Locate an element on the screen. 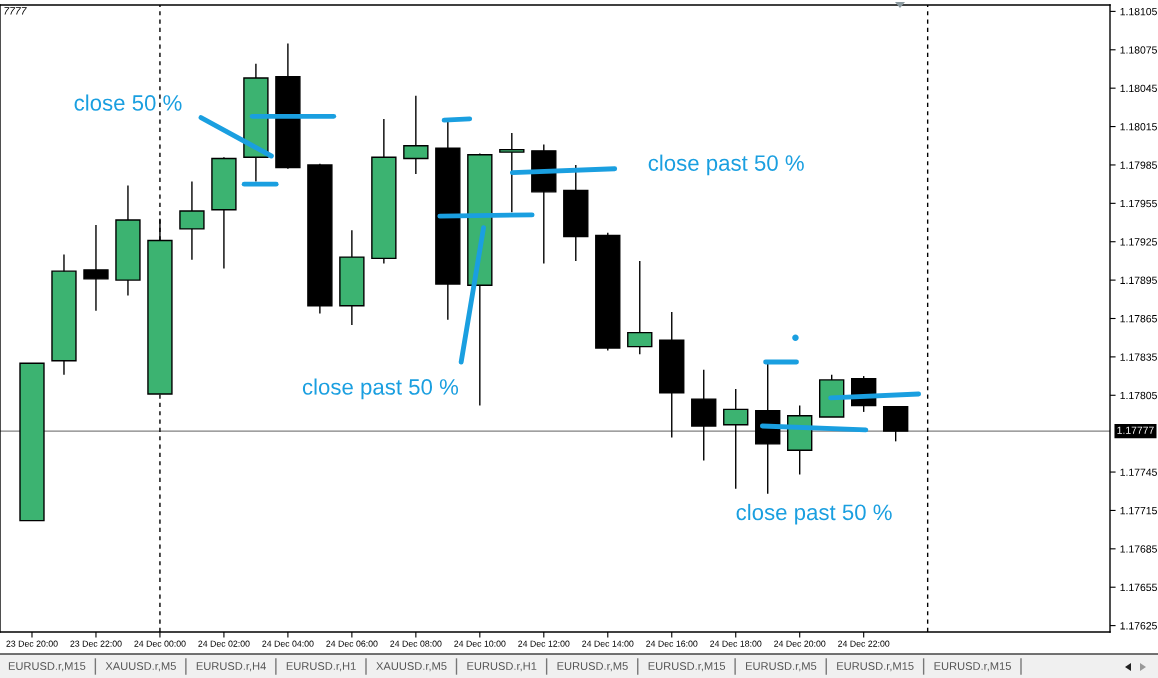 The image size is (1158, 678). y-tick-label: 1.17925 is located at coordinates (1138, 242).